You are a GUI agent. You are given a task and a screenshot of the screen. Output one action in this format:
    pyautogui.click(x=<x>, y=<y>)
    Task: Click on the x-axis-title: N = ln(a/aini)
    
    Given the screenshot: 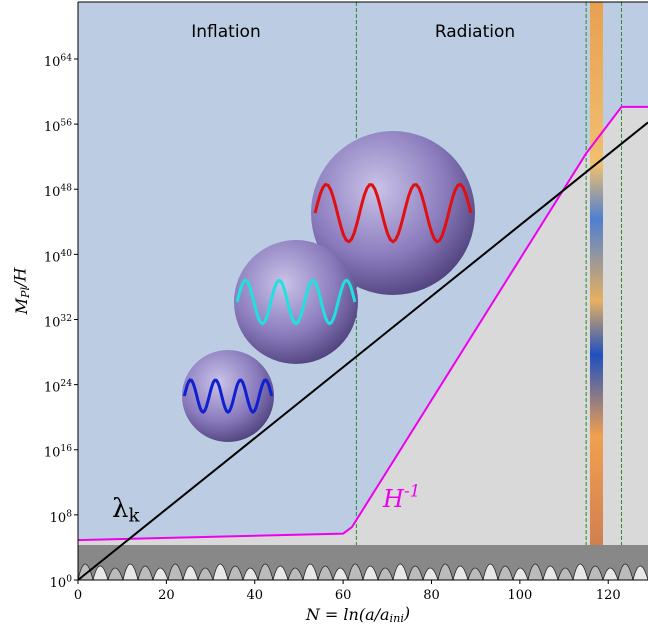 What is the action you would take?
    pyautogui.click(x=357, y=614)
    